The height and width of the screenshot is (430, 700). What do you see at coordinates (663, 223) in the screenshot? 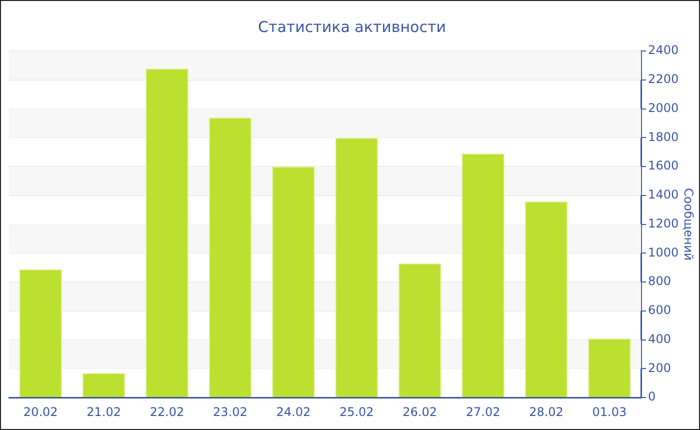
I see `y-tick-label: 1200` at bounding box center [663, 223].